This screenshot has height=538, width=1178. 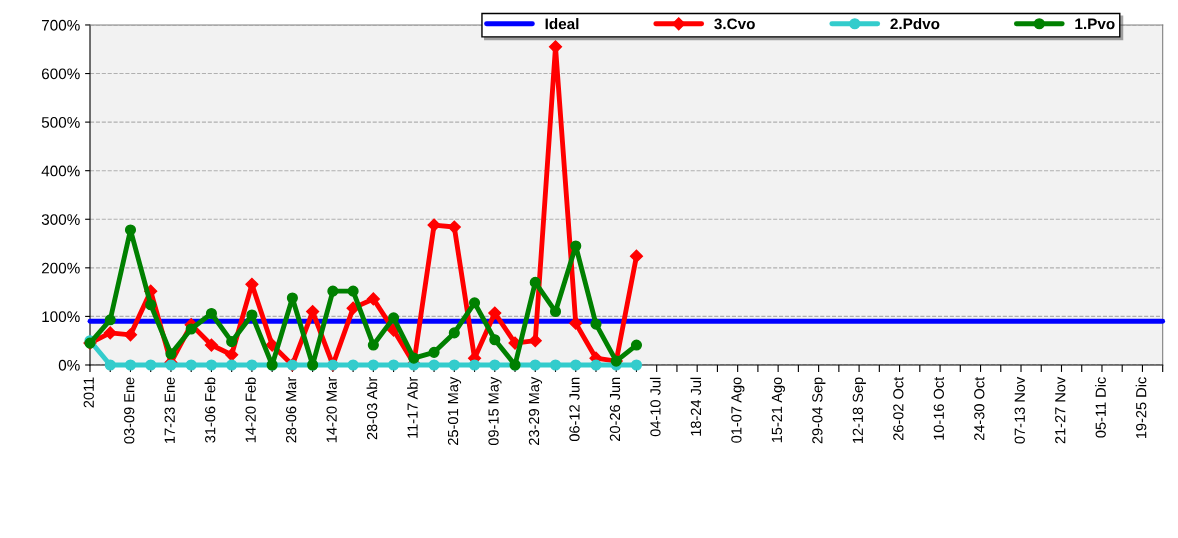 I want to click on x-tick-label: 09-15 May, so click(x=495, y=411).